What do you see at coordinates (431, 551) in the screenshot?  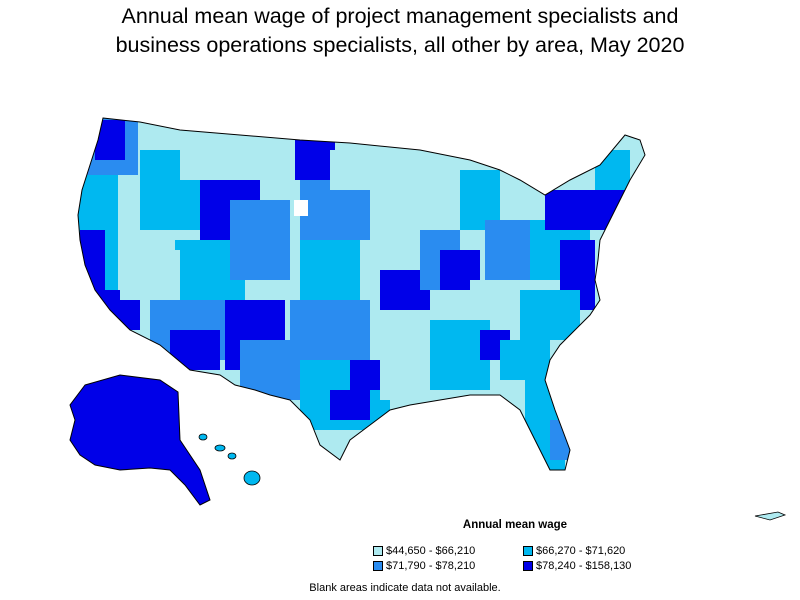 I see `legend-label: $44,650 - $66,210` at bounding box center [431, 551].